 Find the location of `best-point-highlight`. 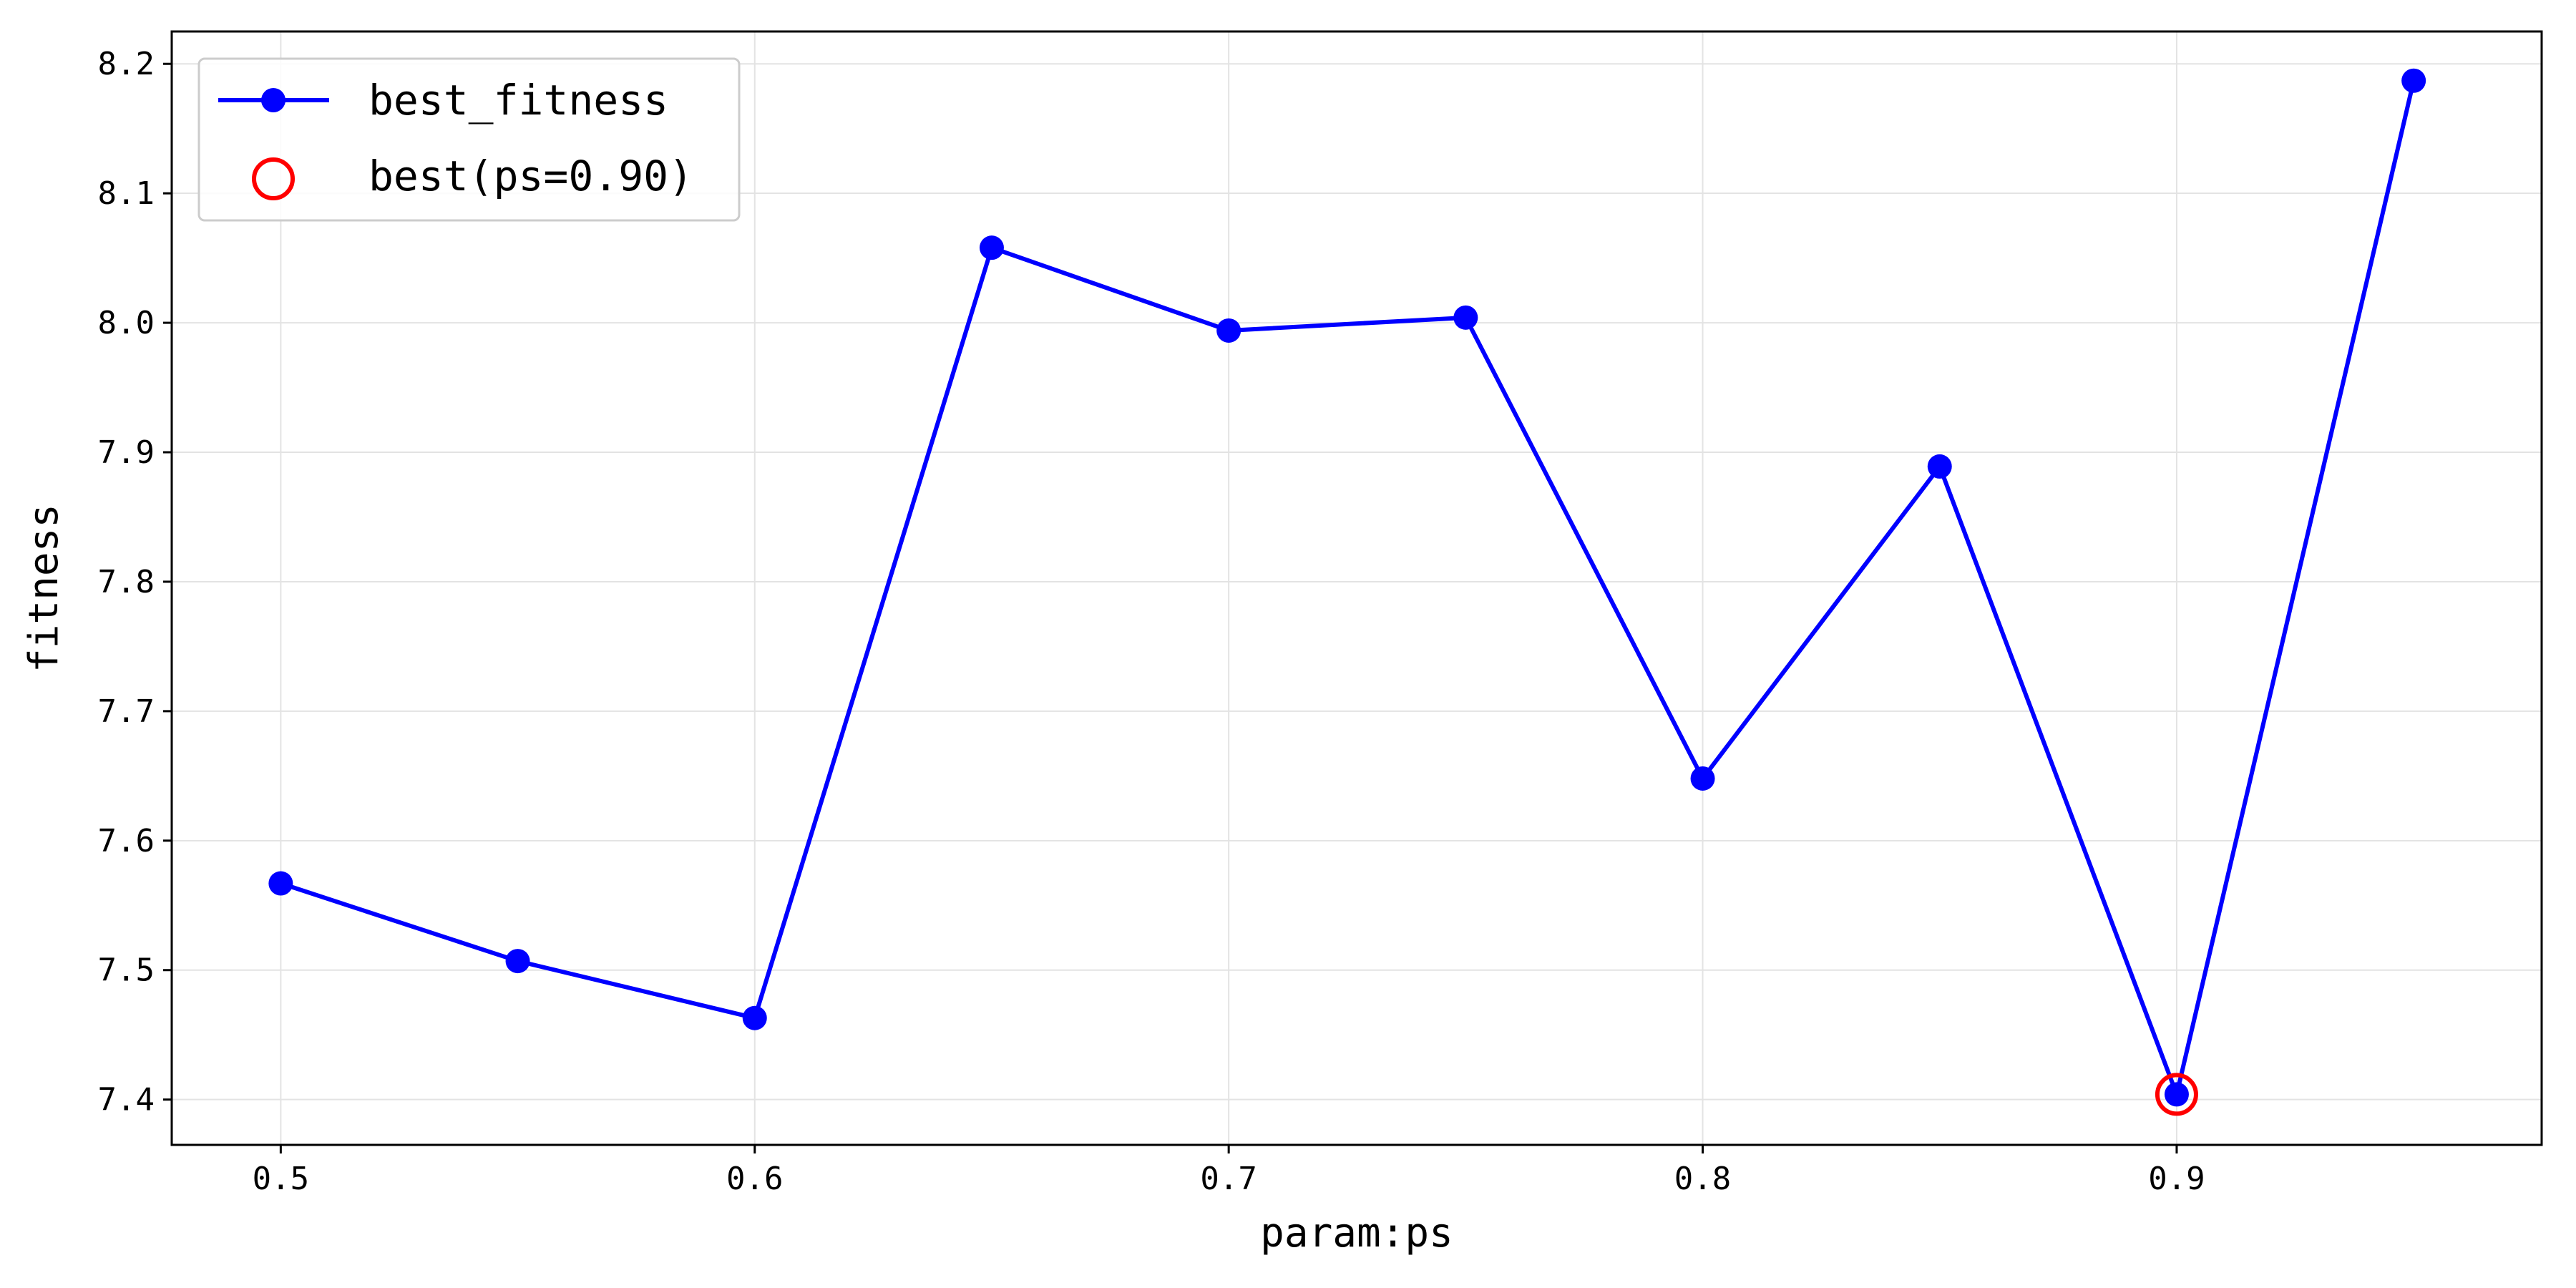

best-point-highlight is located at coordinates (2176, 1094).